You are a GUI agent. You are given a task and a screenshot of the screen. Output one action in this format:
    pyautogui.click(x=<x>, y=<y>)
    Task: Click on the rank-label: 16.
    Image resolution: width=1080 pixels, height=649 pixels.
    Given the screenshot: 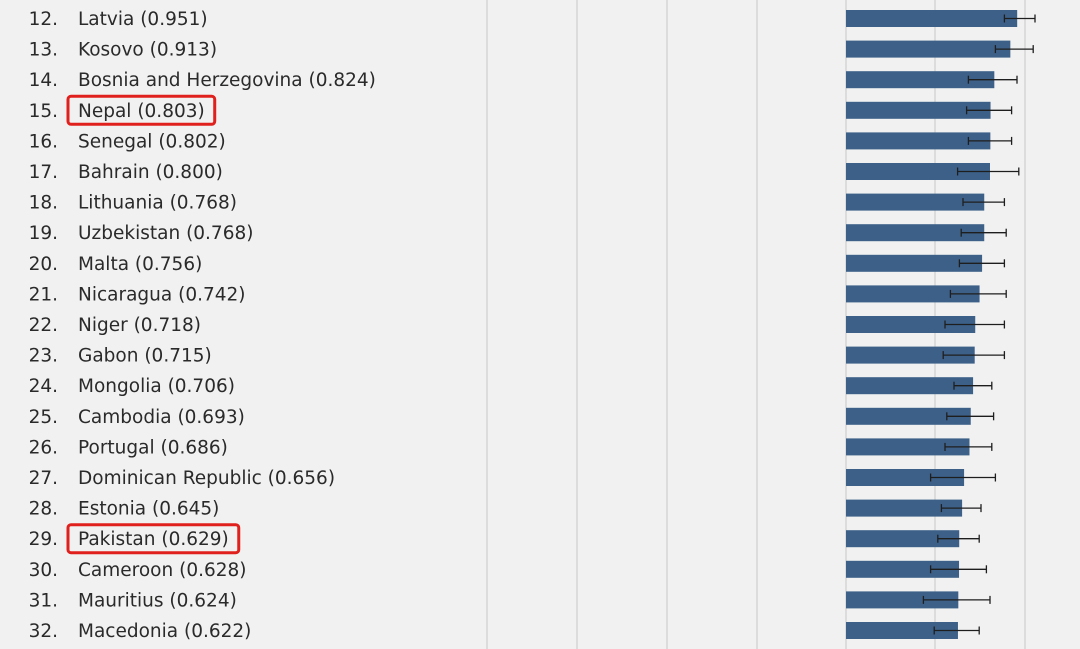 What is the action you would take?
    pyautogui.click(x=43, y=141)
    